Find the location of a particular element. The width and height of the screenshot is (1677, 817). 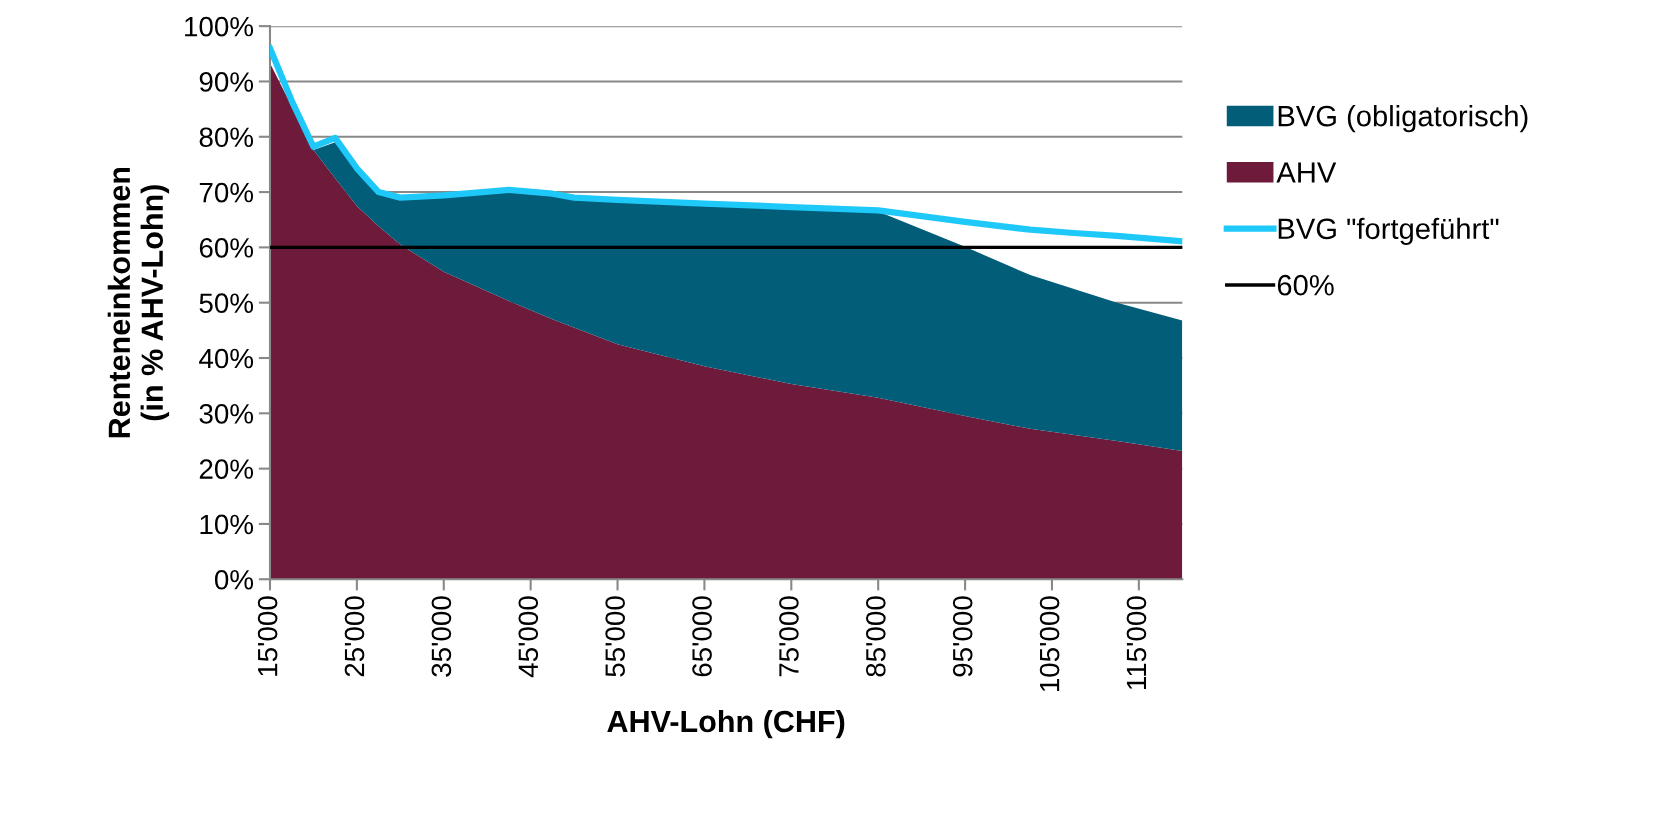

y-tick-label: 10% is located at coordinates (227, 524).